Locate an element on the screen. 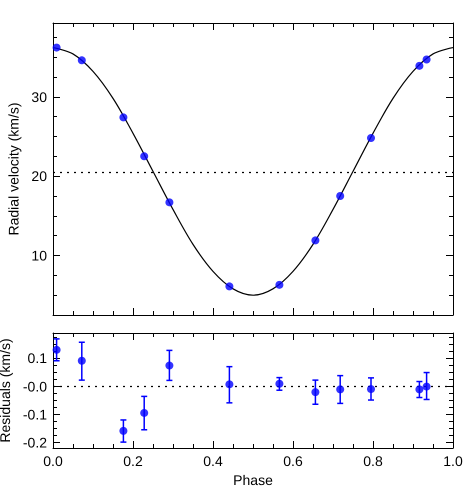  y-axis-title: Radial velocity (km/s) is located at coordinates (14, 169).